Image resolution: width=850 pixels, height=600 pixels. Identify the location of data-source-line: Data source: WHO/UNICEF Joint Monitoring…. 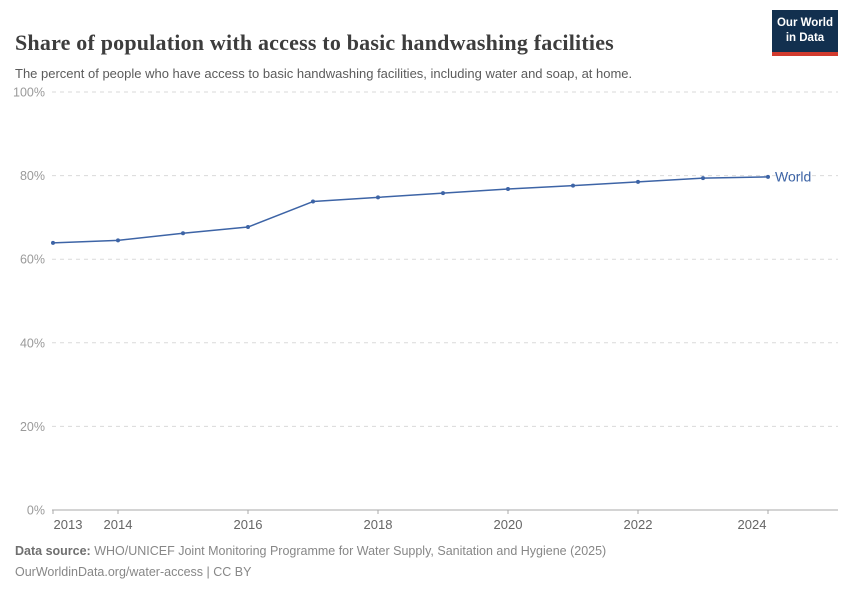
(415, 551).